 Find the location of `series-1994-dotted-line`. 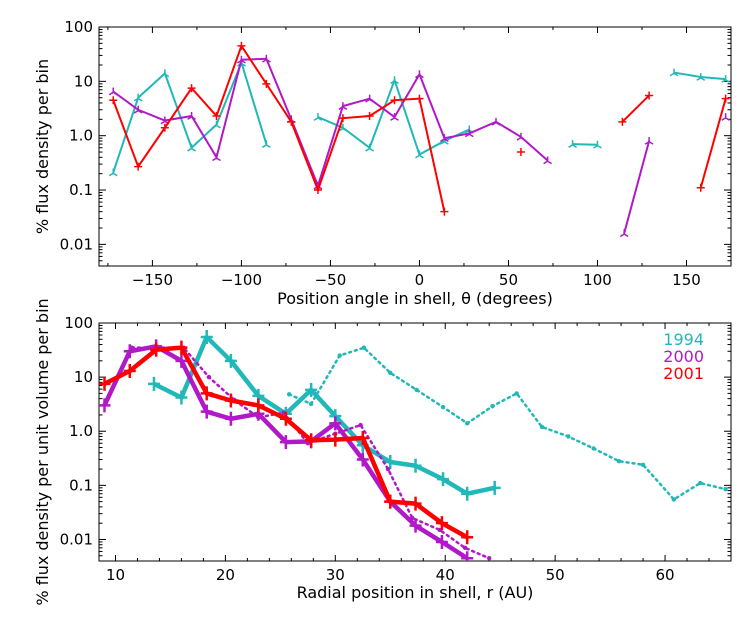

series-1994-dotted-line is located at coordinates (507, 424).